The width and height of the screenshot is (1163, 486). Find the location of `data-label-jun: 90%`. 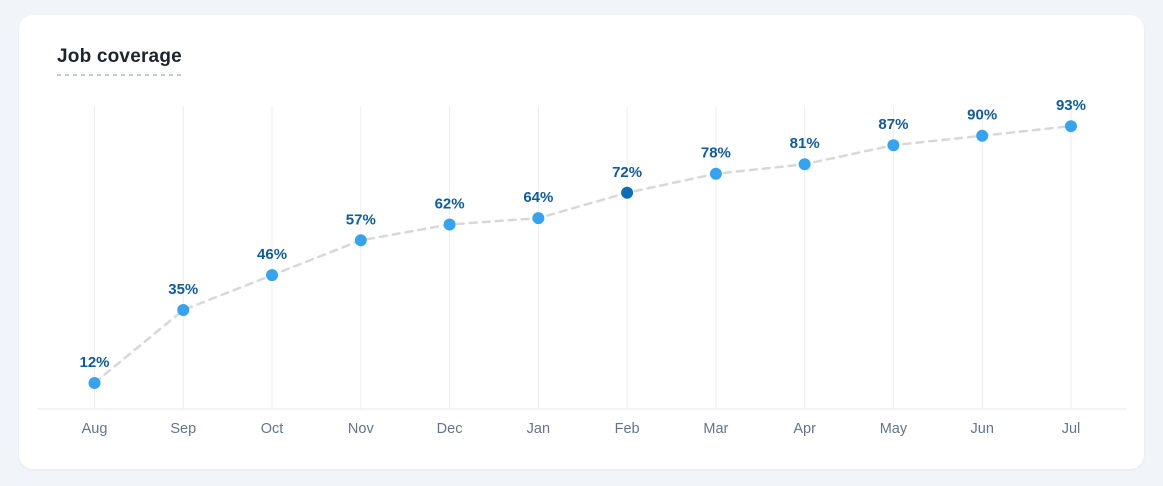

data-label-jun: 90% is located at coordinates (982, 115).